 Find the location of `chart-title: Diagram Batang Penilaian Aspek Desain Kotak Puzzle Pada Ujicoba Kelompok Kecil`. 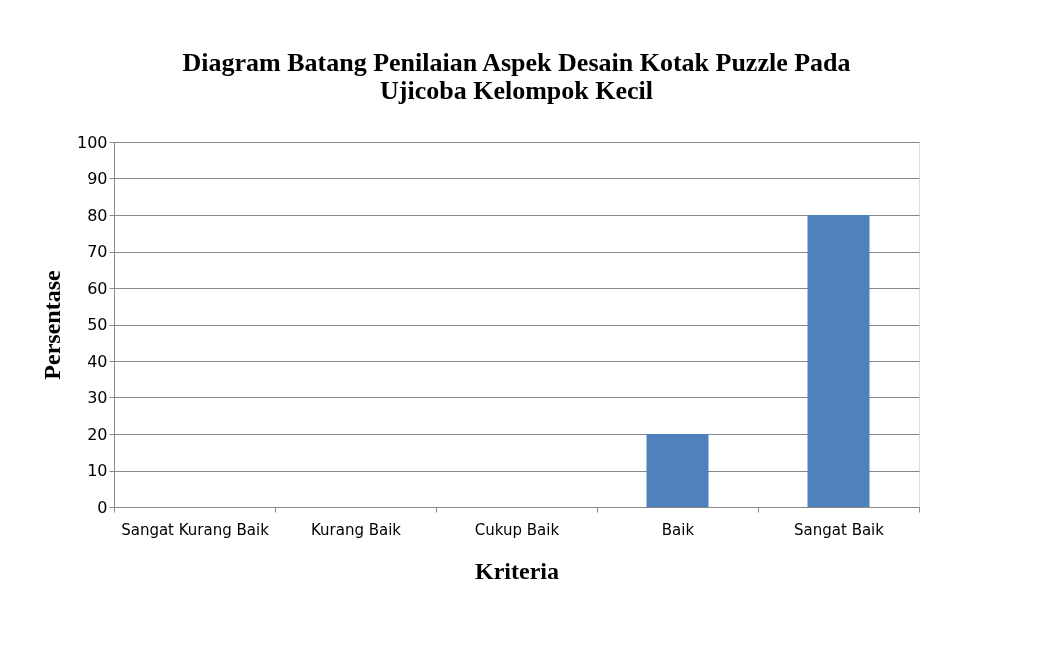

chart-title: Diagram Batang Penilaian Aspek Desain Kotak Puzzle Pada Ujicoba Kelompok Kecil is located at coordinates (516, 76).